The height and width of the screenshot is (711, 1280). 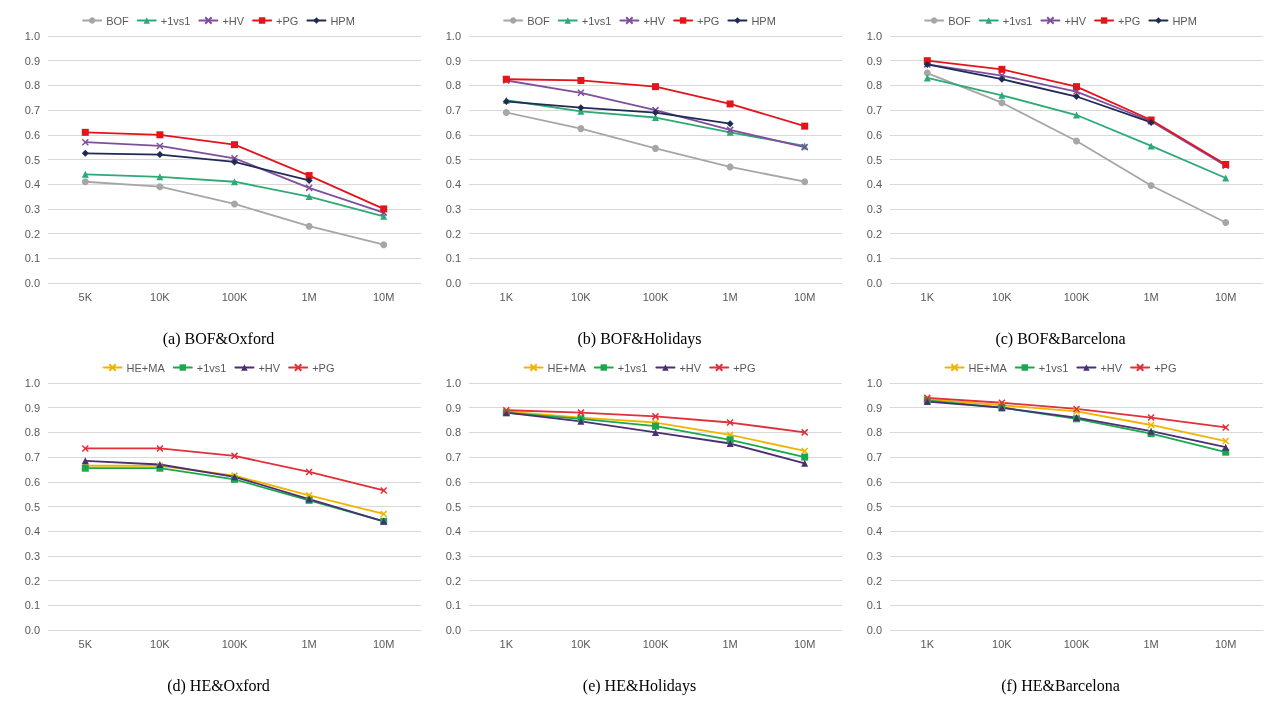 I want to click on text: (a) BOF&Oxford, so click(x=218, y=338).